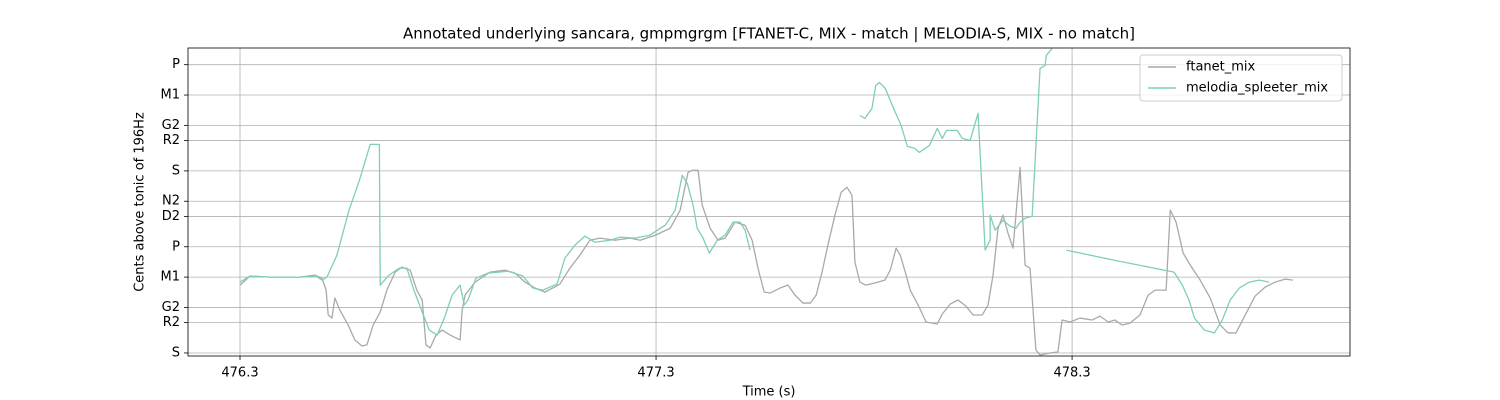 The width and height of the screenshot is (1500, 400). Describe the element at coordinates (655, 373) in the screenshot. I see `x-tick-label: 477.3` at that location.